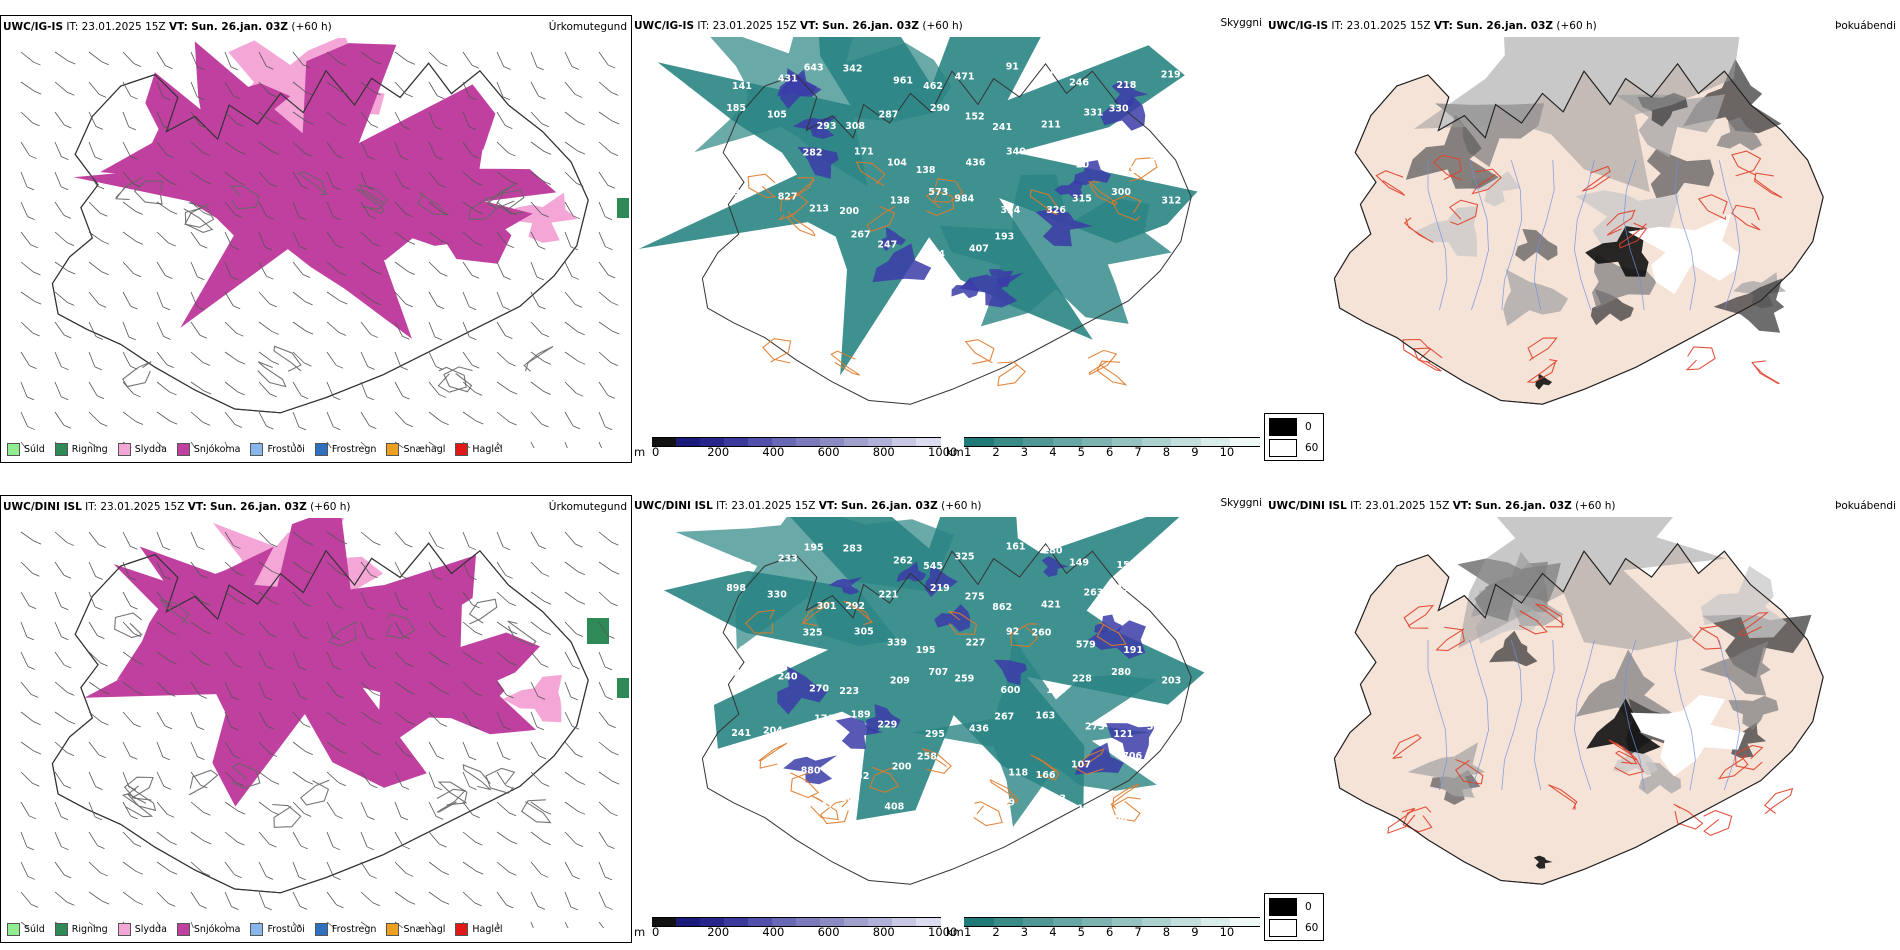 This screenshot has width=1900, height=950. What do you see at coordinates (1290, 427) in the screenshot?
I see `fog-legend-item: 0` at bounding box center [1290, 427].